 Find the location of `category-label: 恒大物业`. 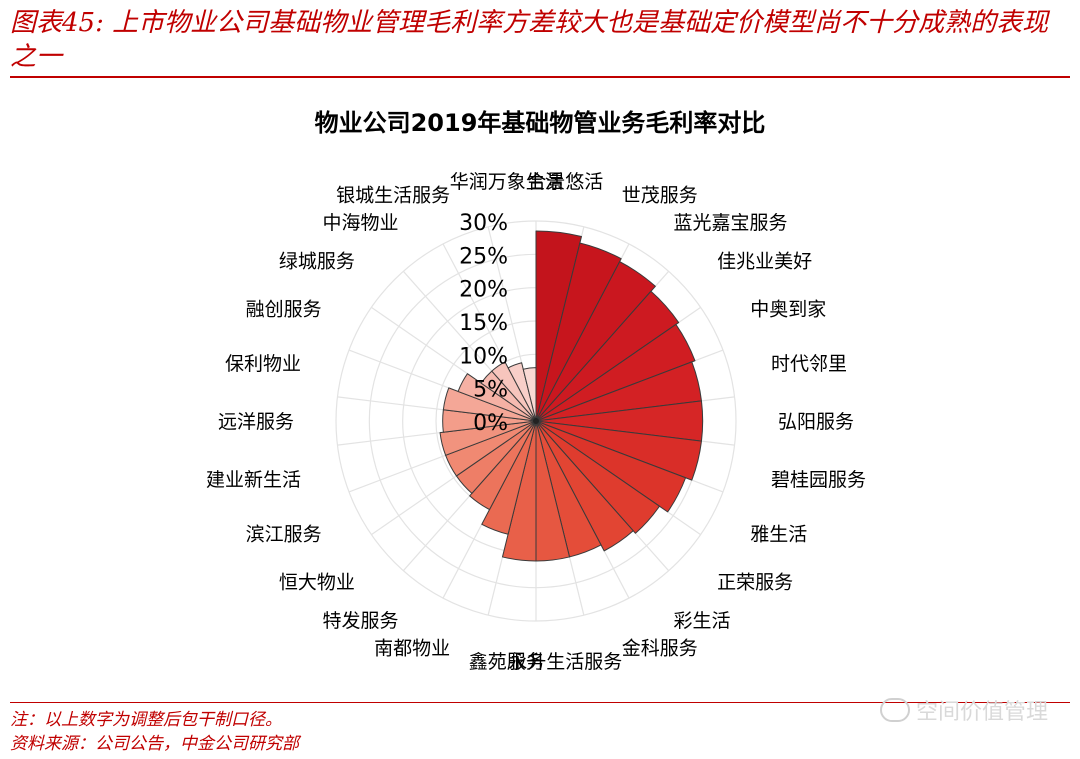

category-label: 恒大物业 is located at coordinates (317, 583).